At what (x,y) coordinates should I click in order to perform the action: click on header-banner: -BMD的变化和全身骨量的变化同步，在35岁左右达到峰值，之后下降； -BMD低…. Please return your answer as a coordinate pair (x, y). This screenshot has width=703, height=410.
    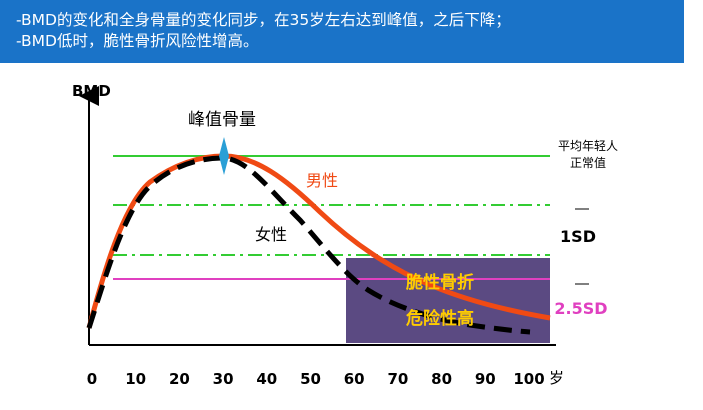
    Looking at the image, I should click on (342, 31).